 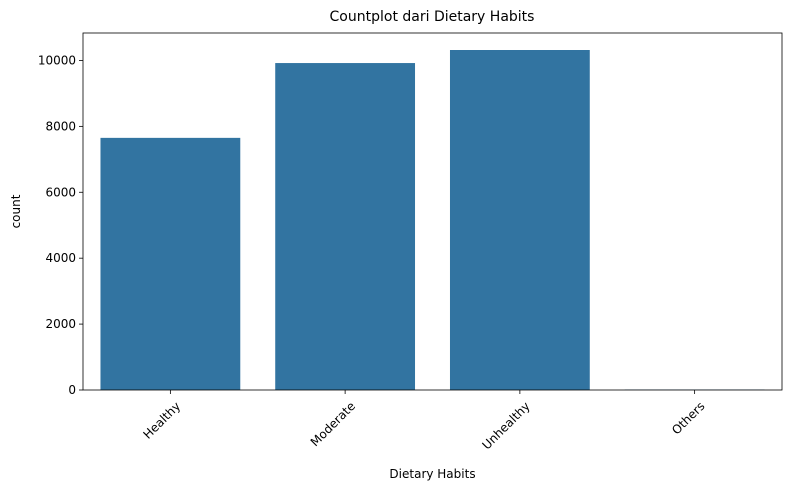 What do you see at coordinates (57, 60) in the screenshot?
I see `y-tick-label: 10000` at bounding box center [57, 60].